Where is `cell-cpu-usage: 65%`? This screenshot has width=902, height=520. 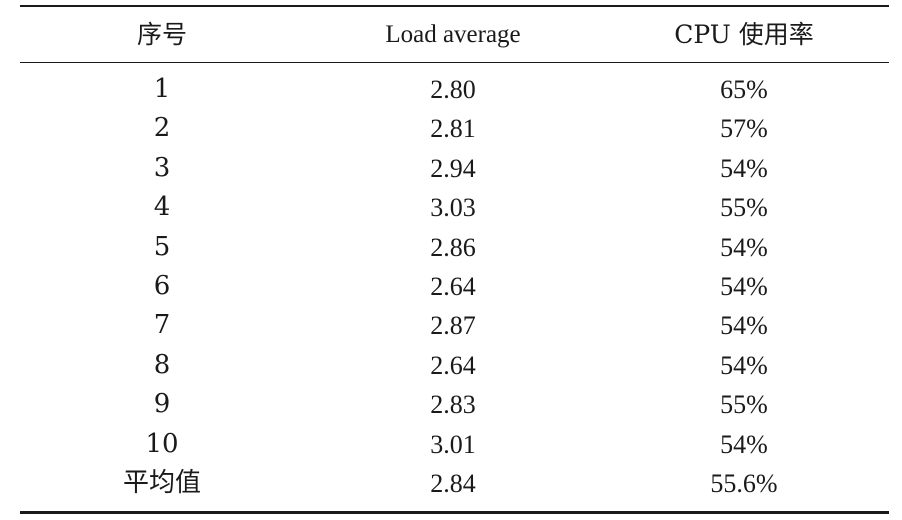 cell-cpu-usage: 65% is located at coordinates (744, 89).